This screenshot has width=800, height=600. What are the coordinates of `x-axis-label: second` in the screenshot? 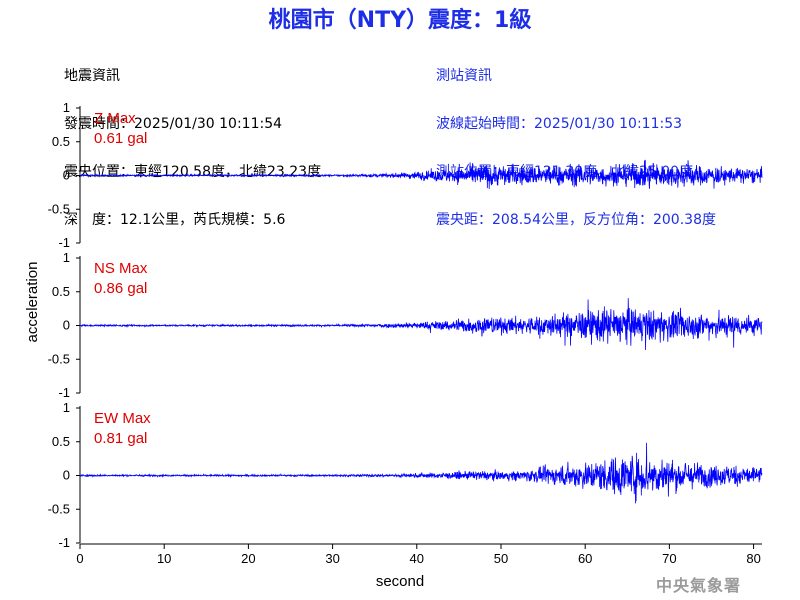 It's located at (400, 581).